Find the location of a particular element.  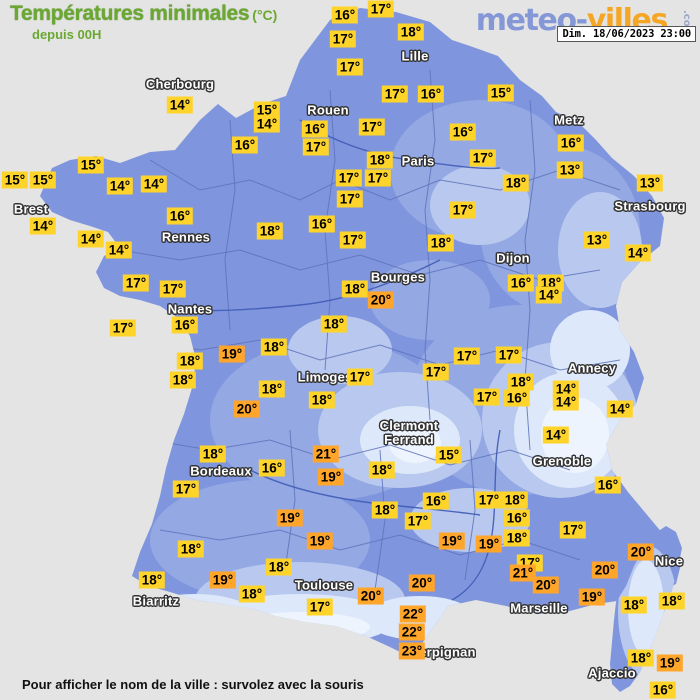

city-label: Metz is located at coordinates (569, 120).